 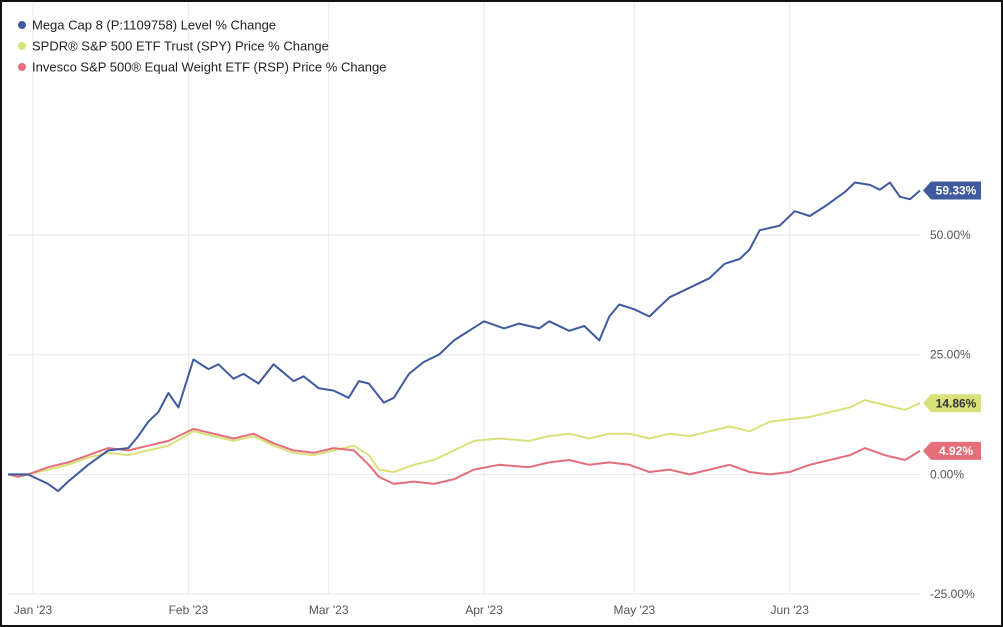 What do you see at coordinates (33, 610) in the screenshot?
I see `x-tick-label: Jan '23` at bounding box center [33, 610].